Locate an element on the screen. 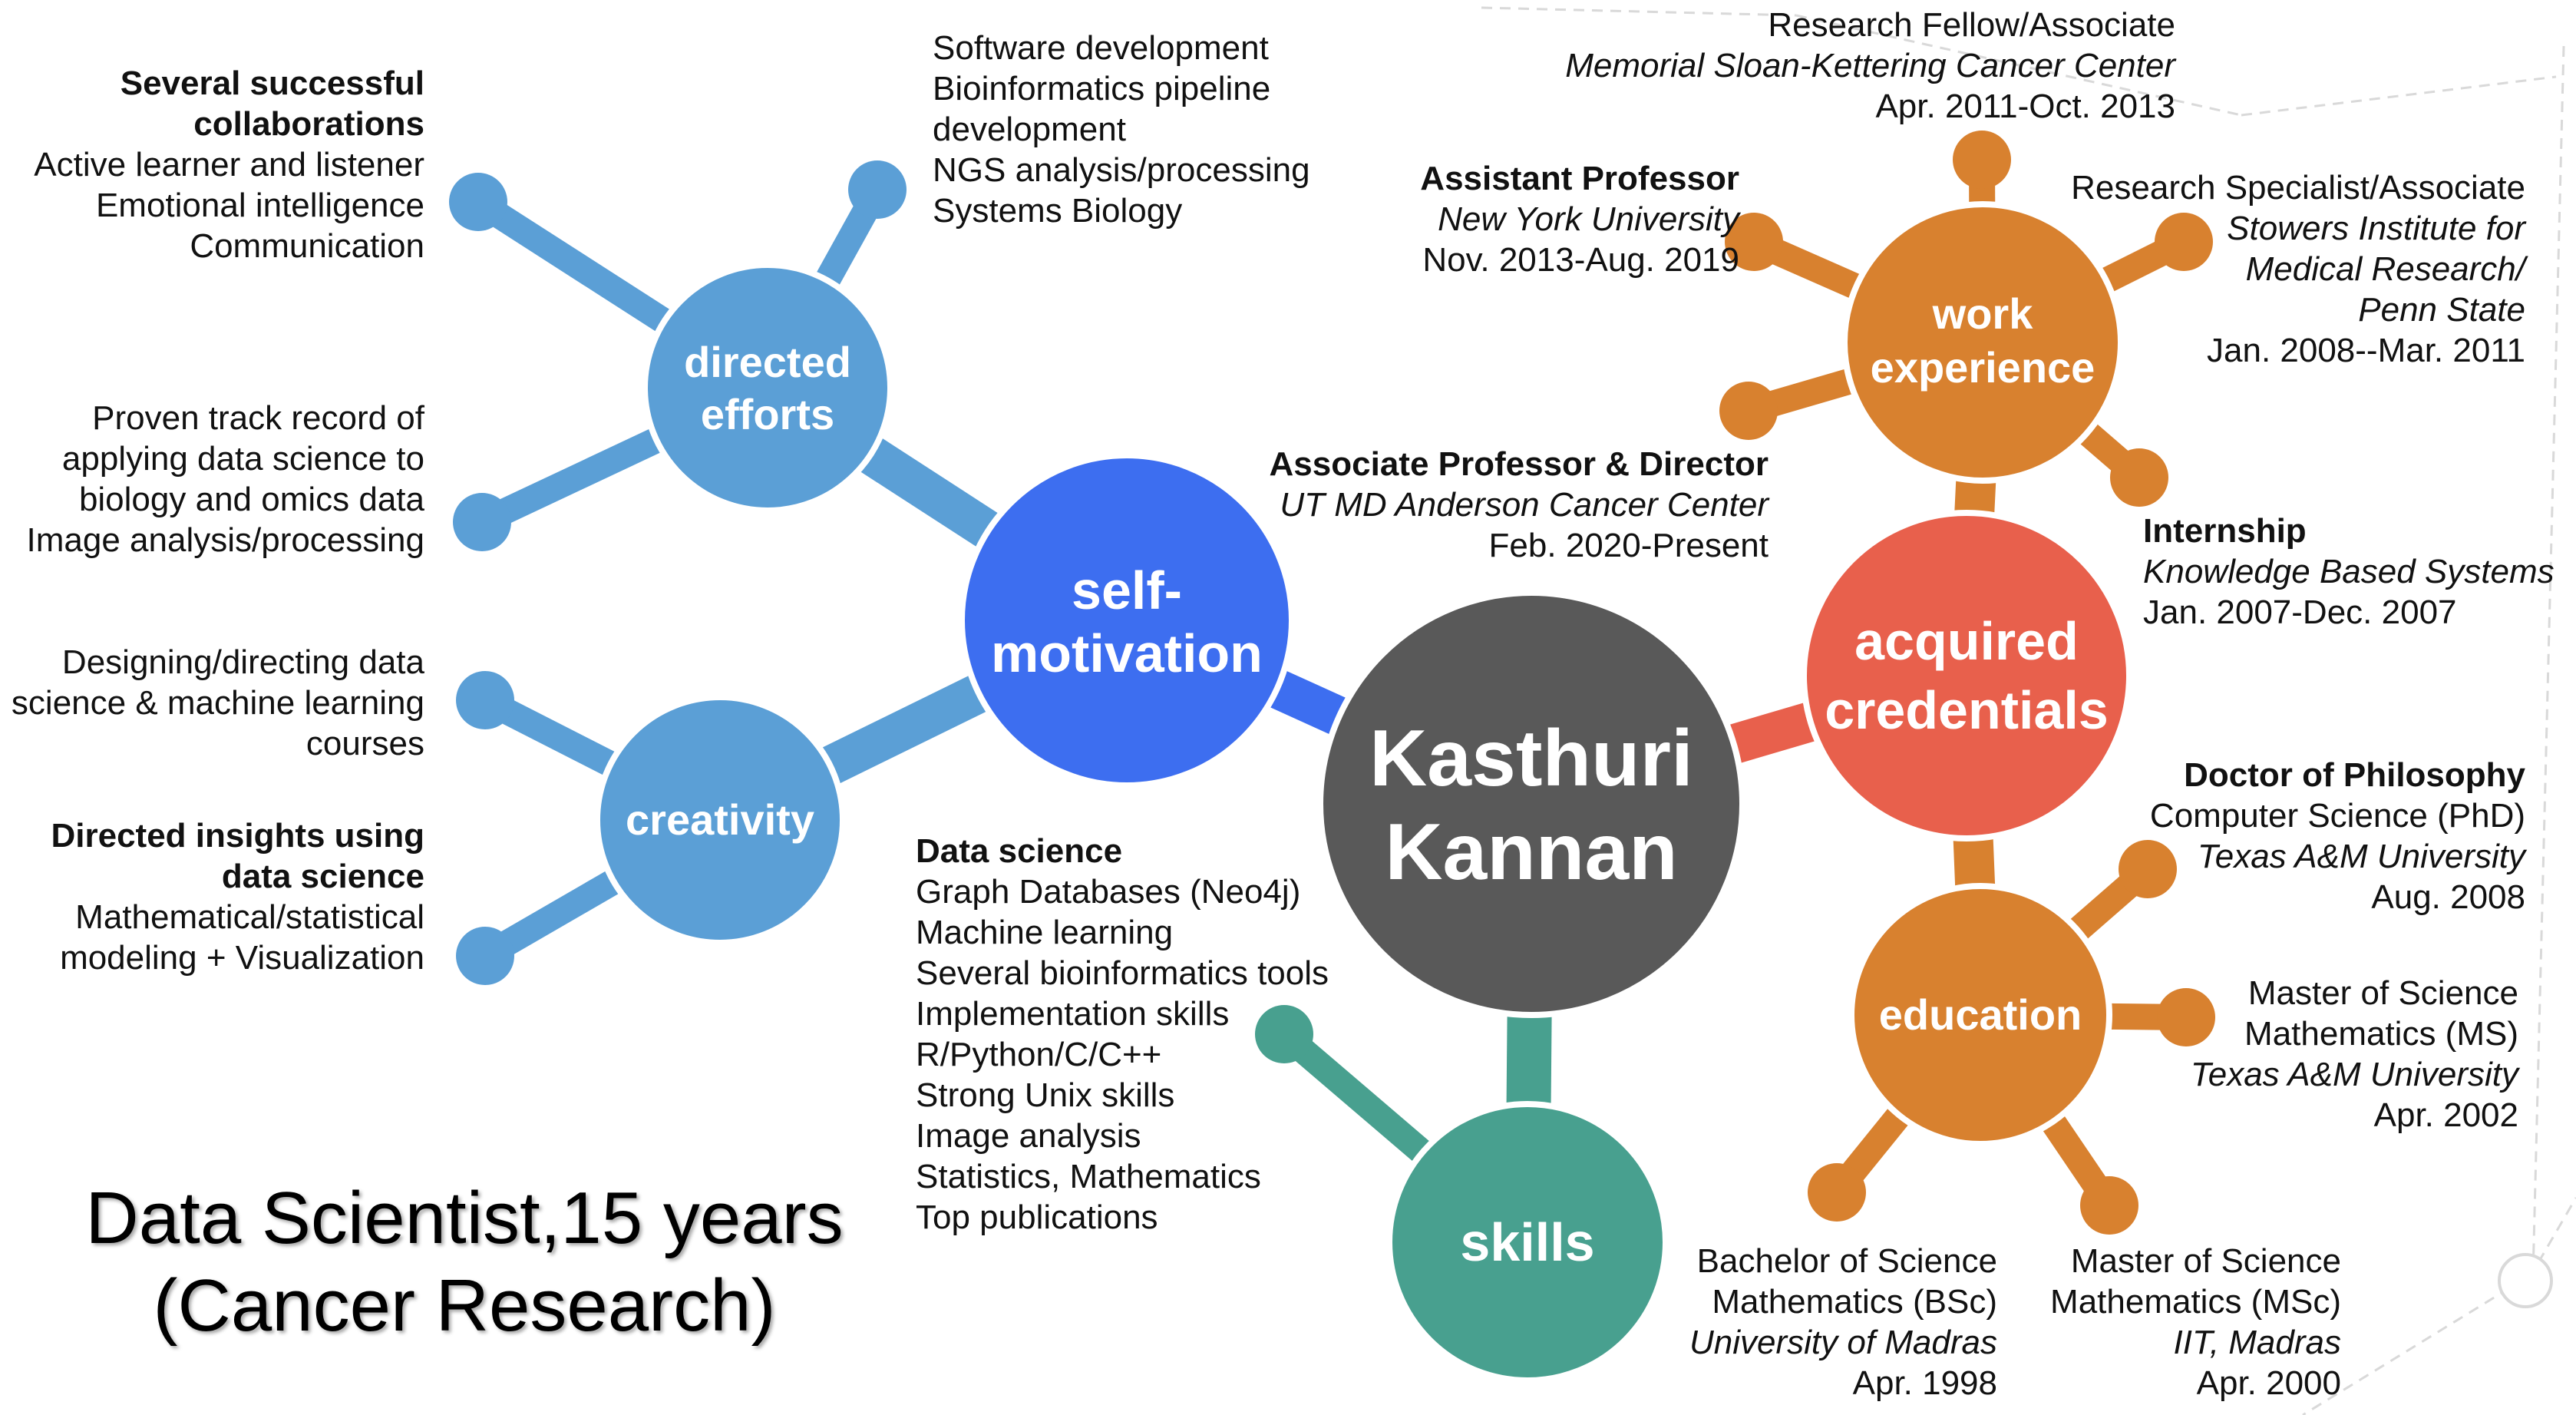 The image size is (2576, 1415). data-science-item: Graph Databases (Neo4j) is located at coordinates (1108, 892).